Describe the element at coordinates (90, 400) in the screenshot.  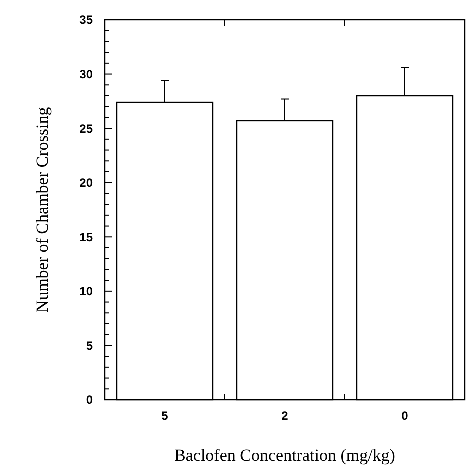
I see `y-tick-label: 0` at that location.